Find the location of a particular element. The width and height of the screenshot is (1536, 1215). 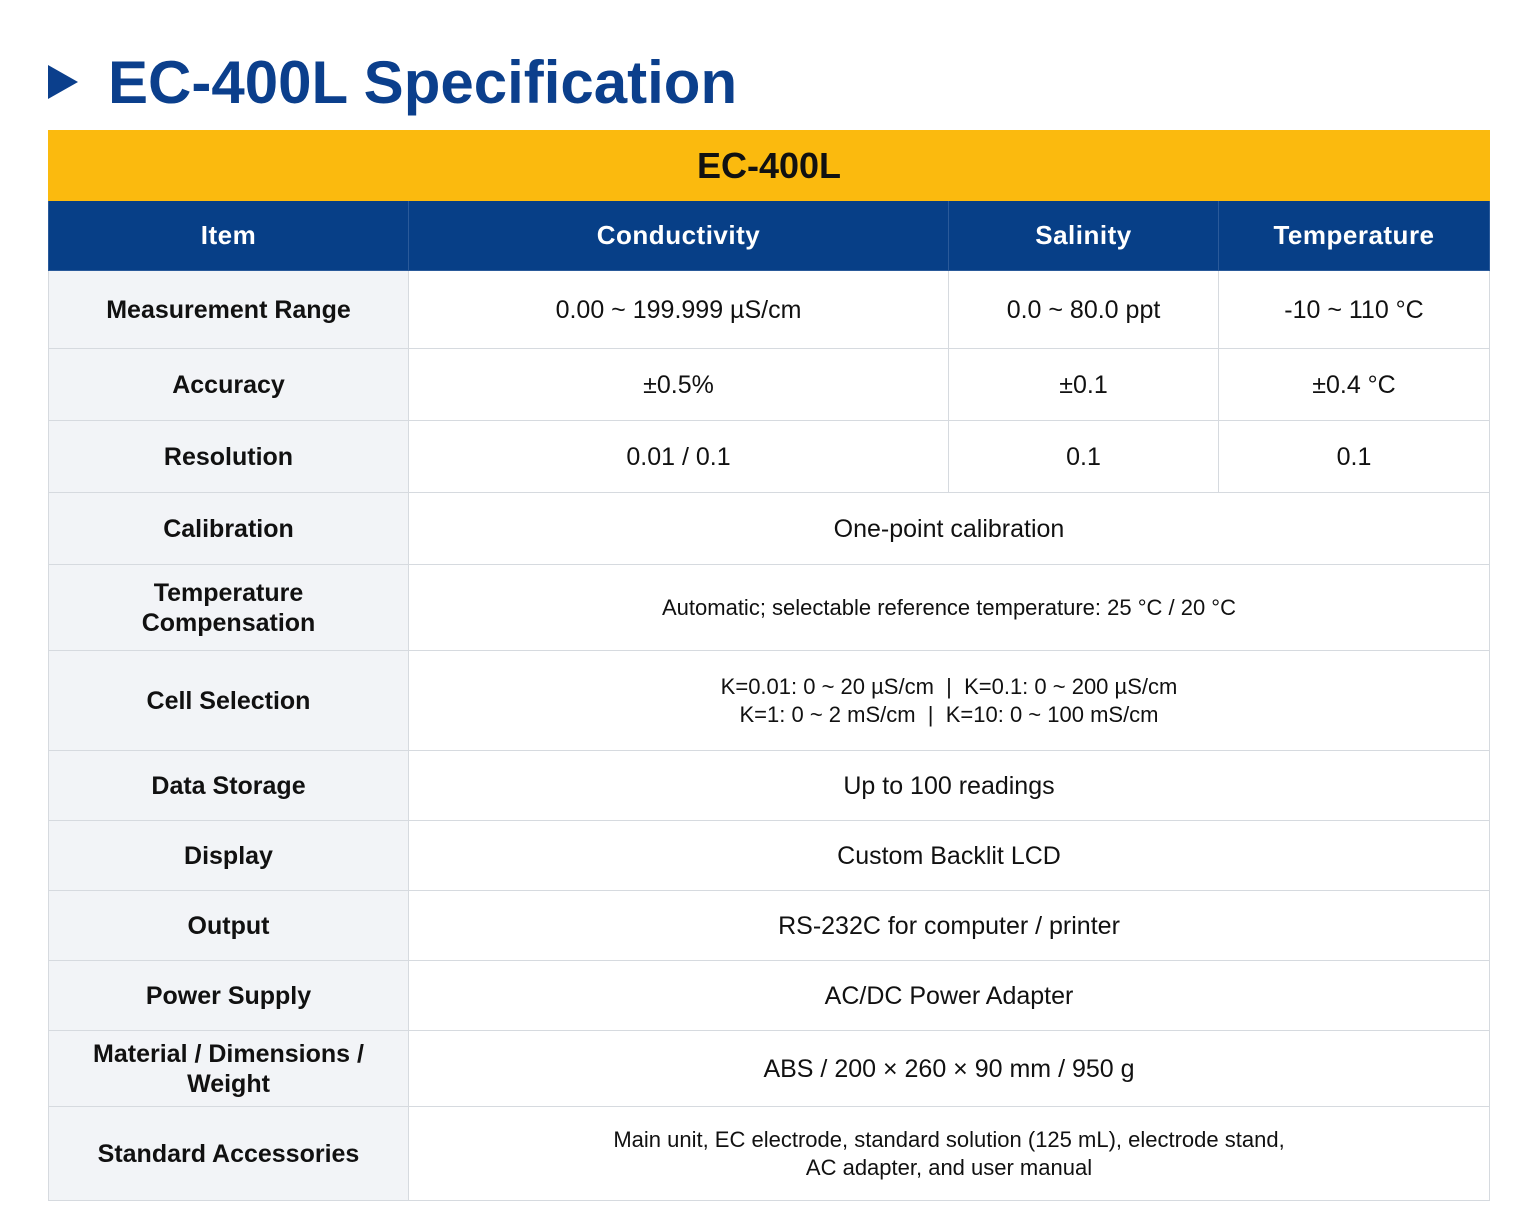

value-line: 0.0 ~ 80.0 ppt is located at coordinates (1083, 309).